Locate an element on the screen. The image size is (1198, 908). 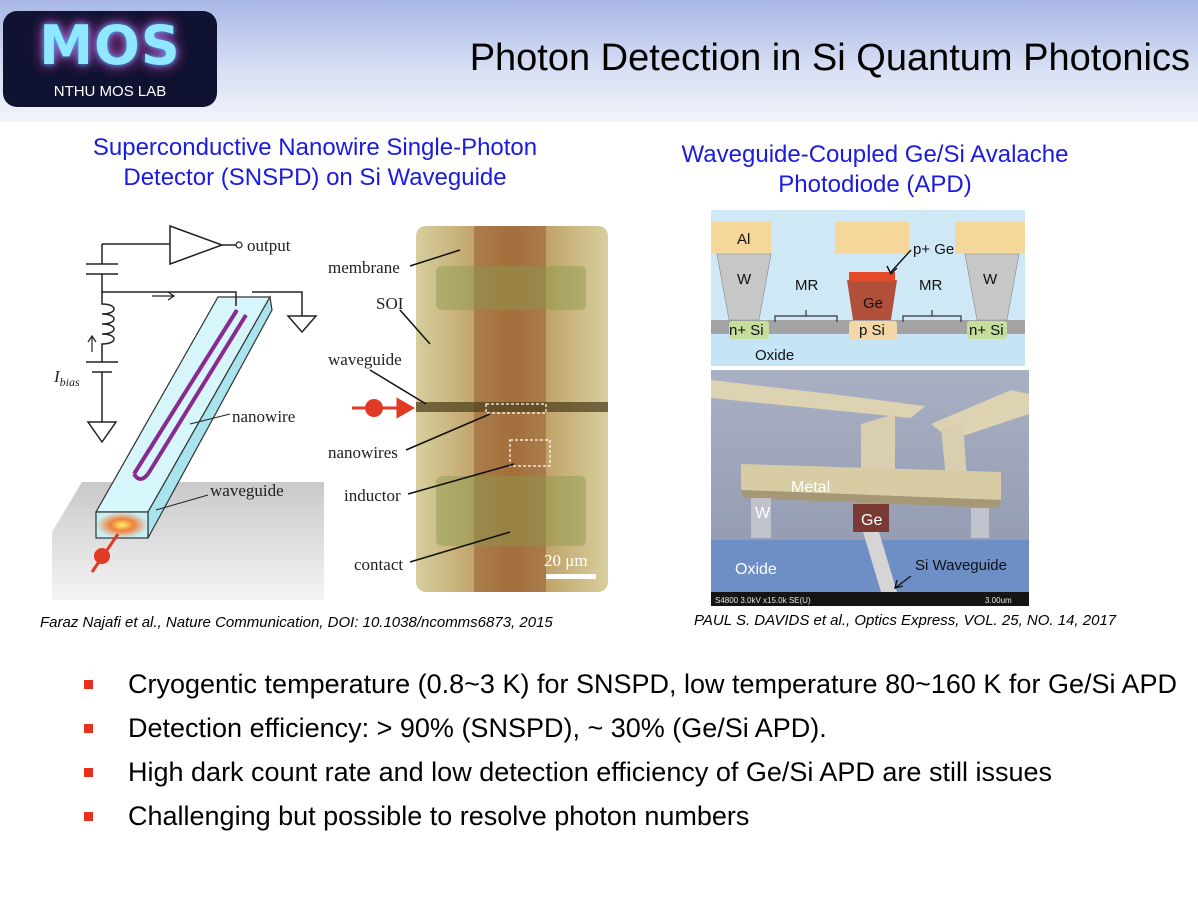
waveguide-mode-profile is located at coordinates (122, 525).